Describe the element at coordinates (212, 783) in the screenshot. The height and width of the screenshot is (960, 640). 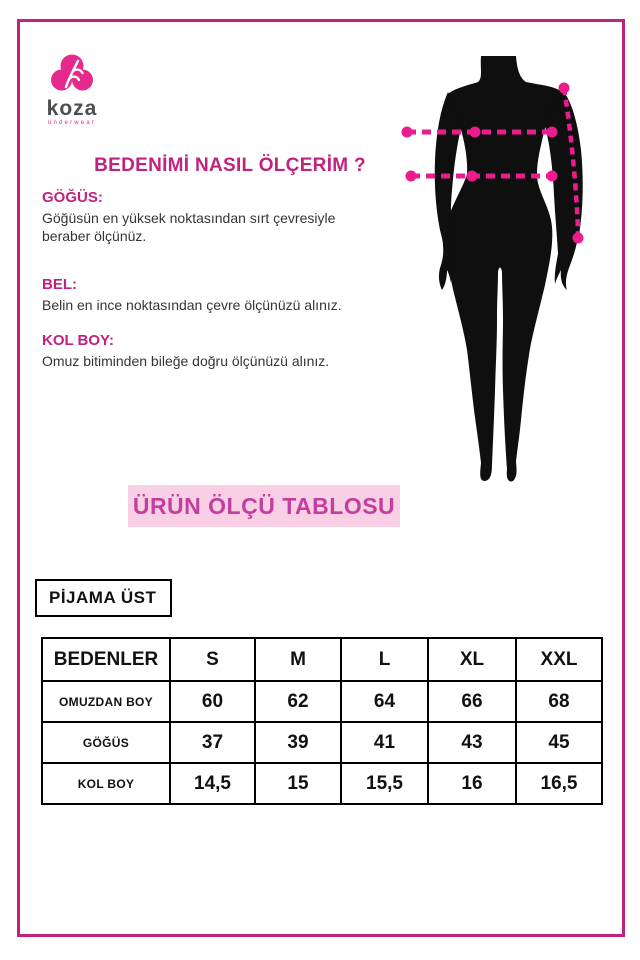
I see `cell-value: 14,5` at that location.